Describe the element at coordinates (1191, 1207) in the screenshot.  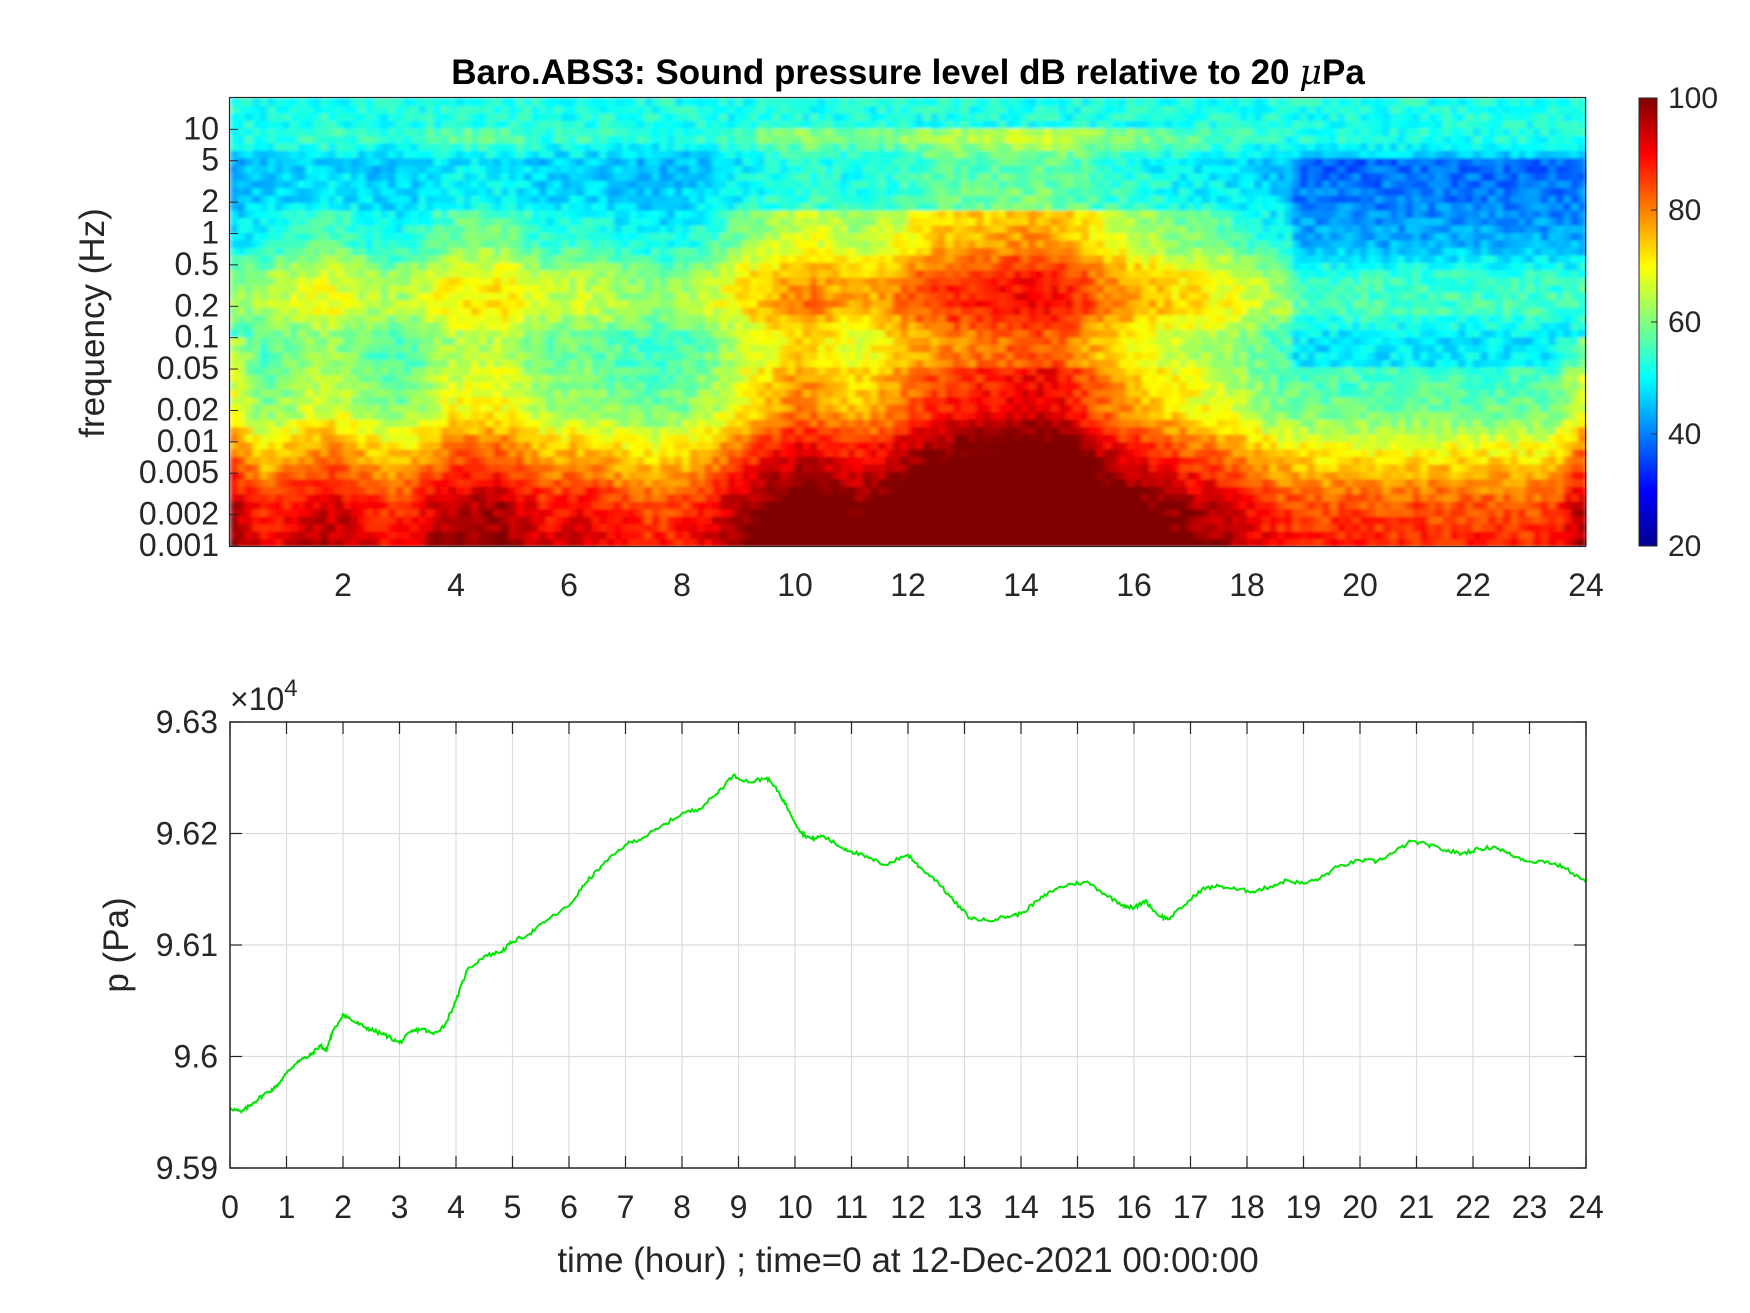
I see `pressure-x-tick: 17` at that location.